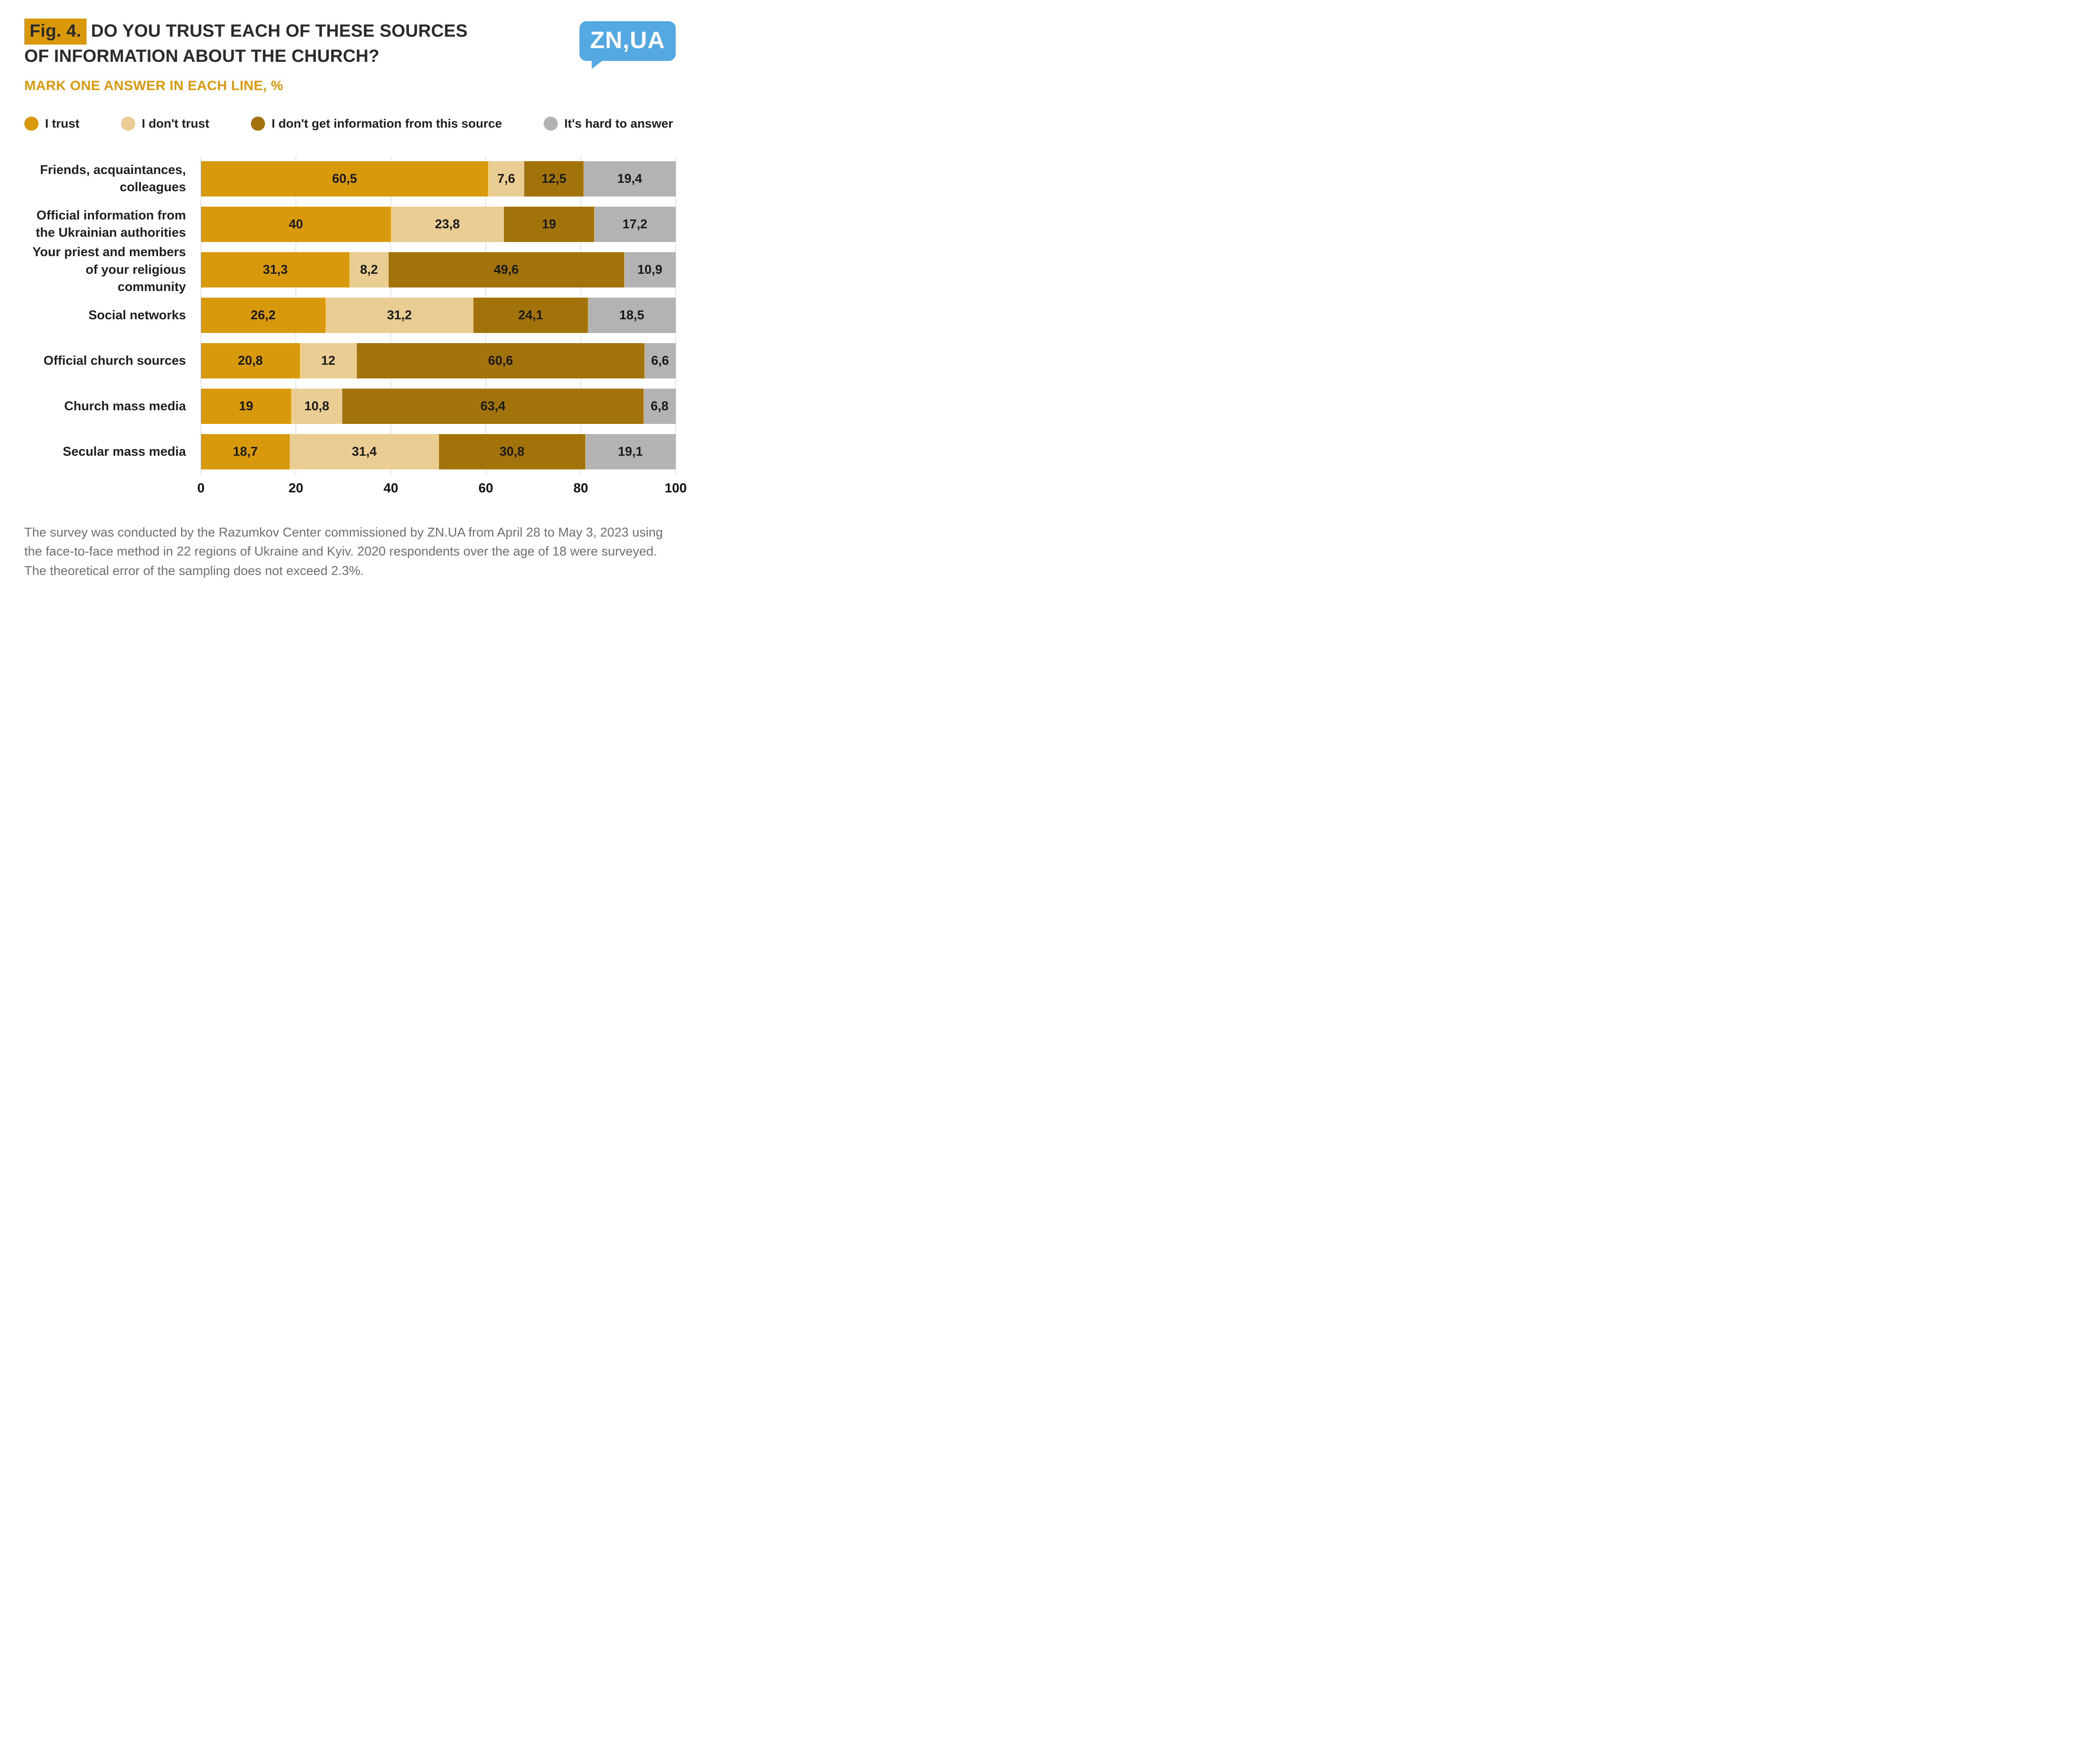 The height and width of the screenshot is (1758, 2100). What do you see at coordinates (295, 487) in the screenshot?
I see `x-axis-tick: 20` at bounding box center [295, 487].